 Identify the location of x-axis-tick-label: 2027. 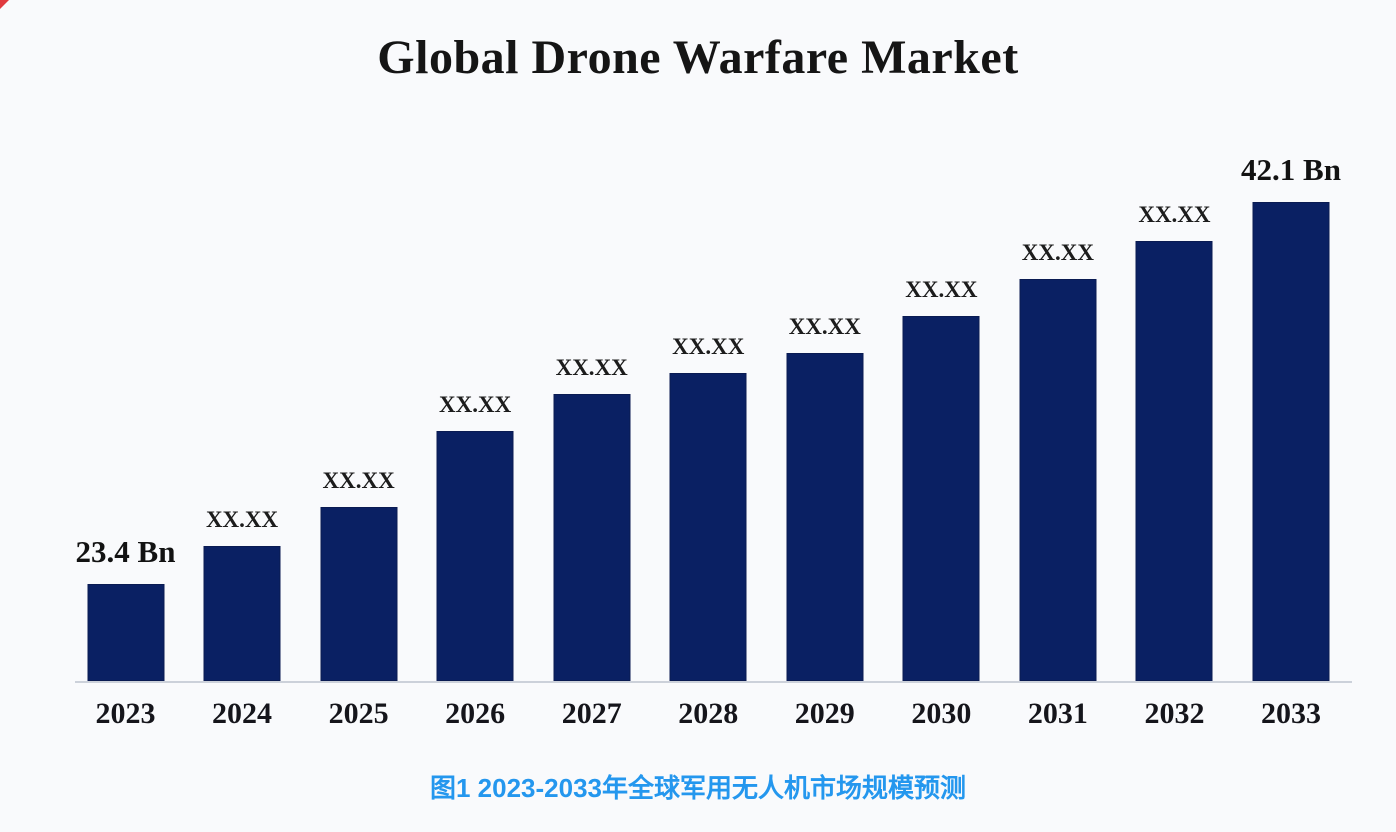
(591, 713).